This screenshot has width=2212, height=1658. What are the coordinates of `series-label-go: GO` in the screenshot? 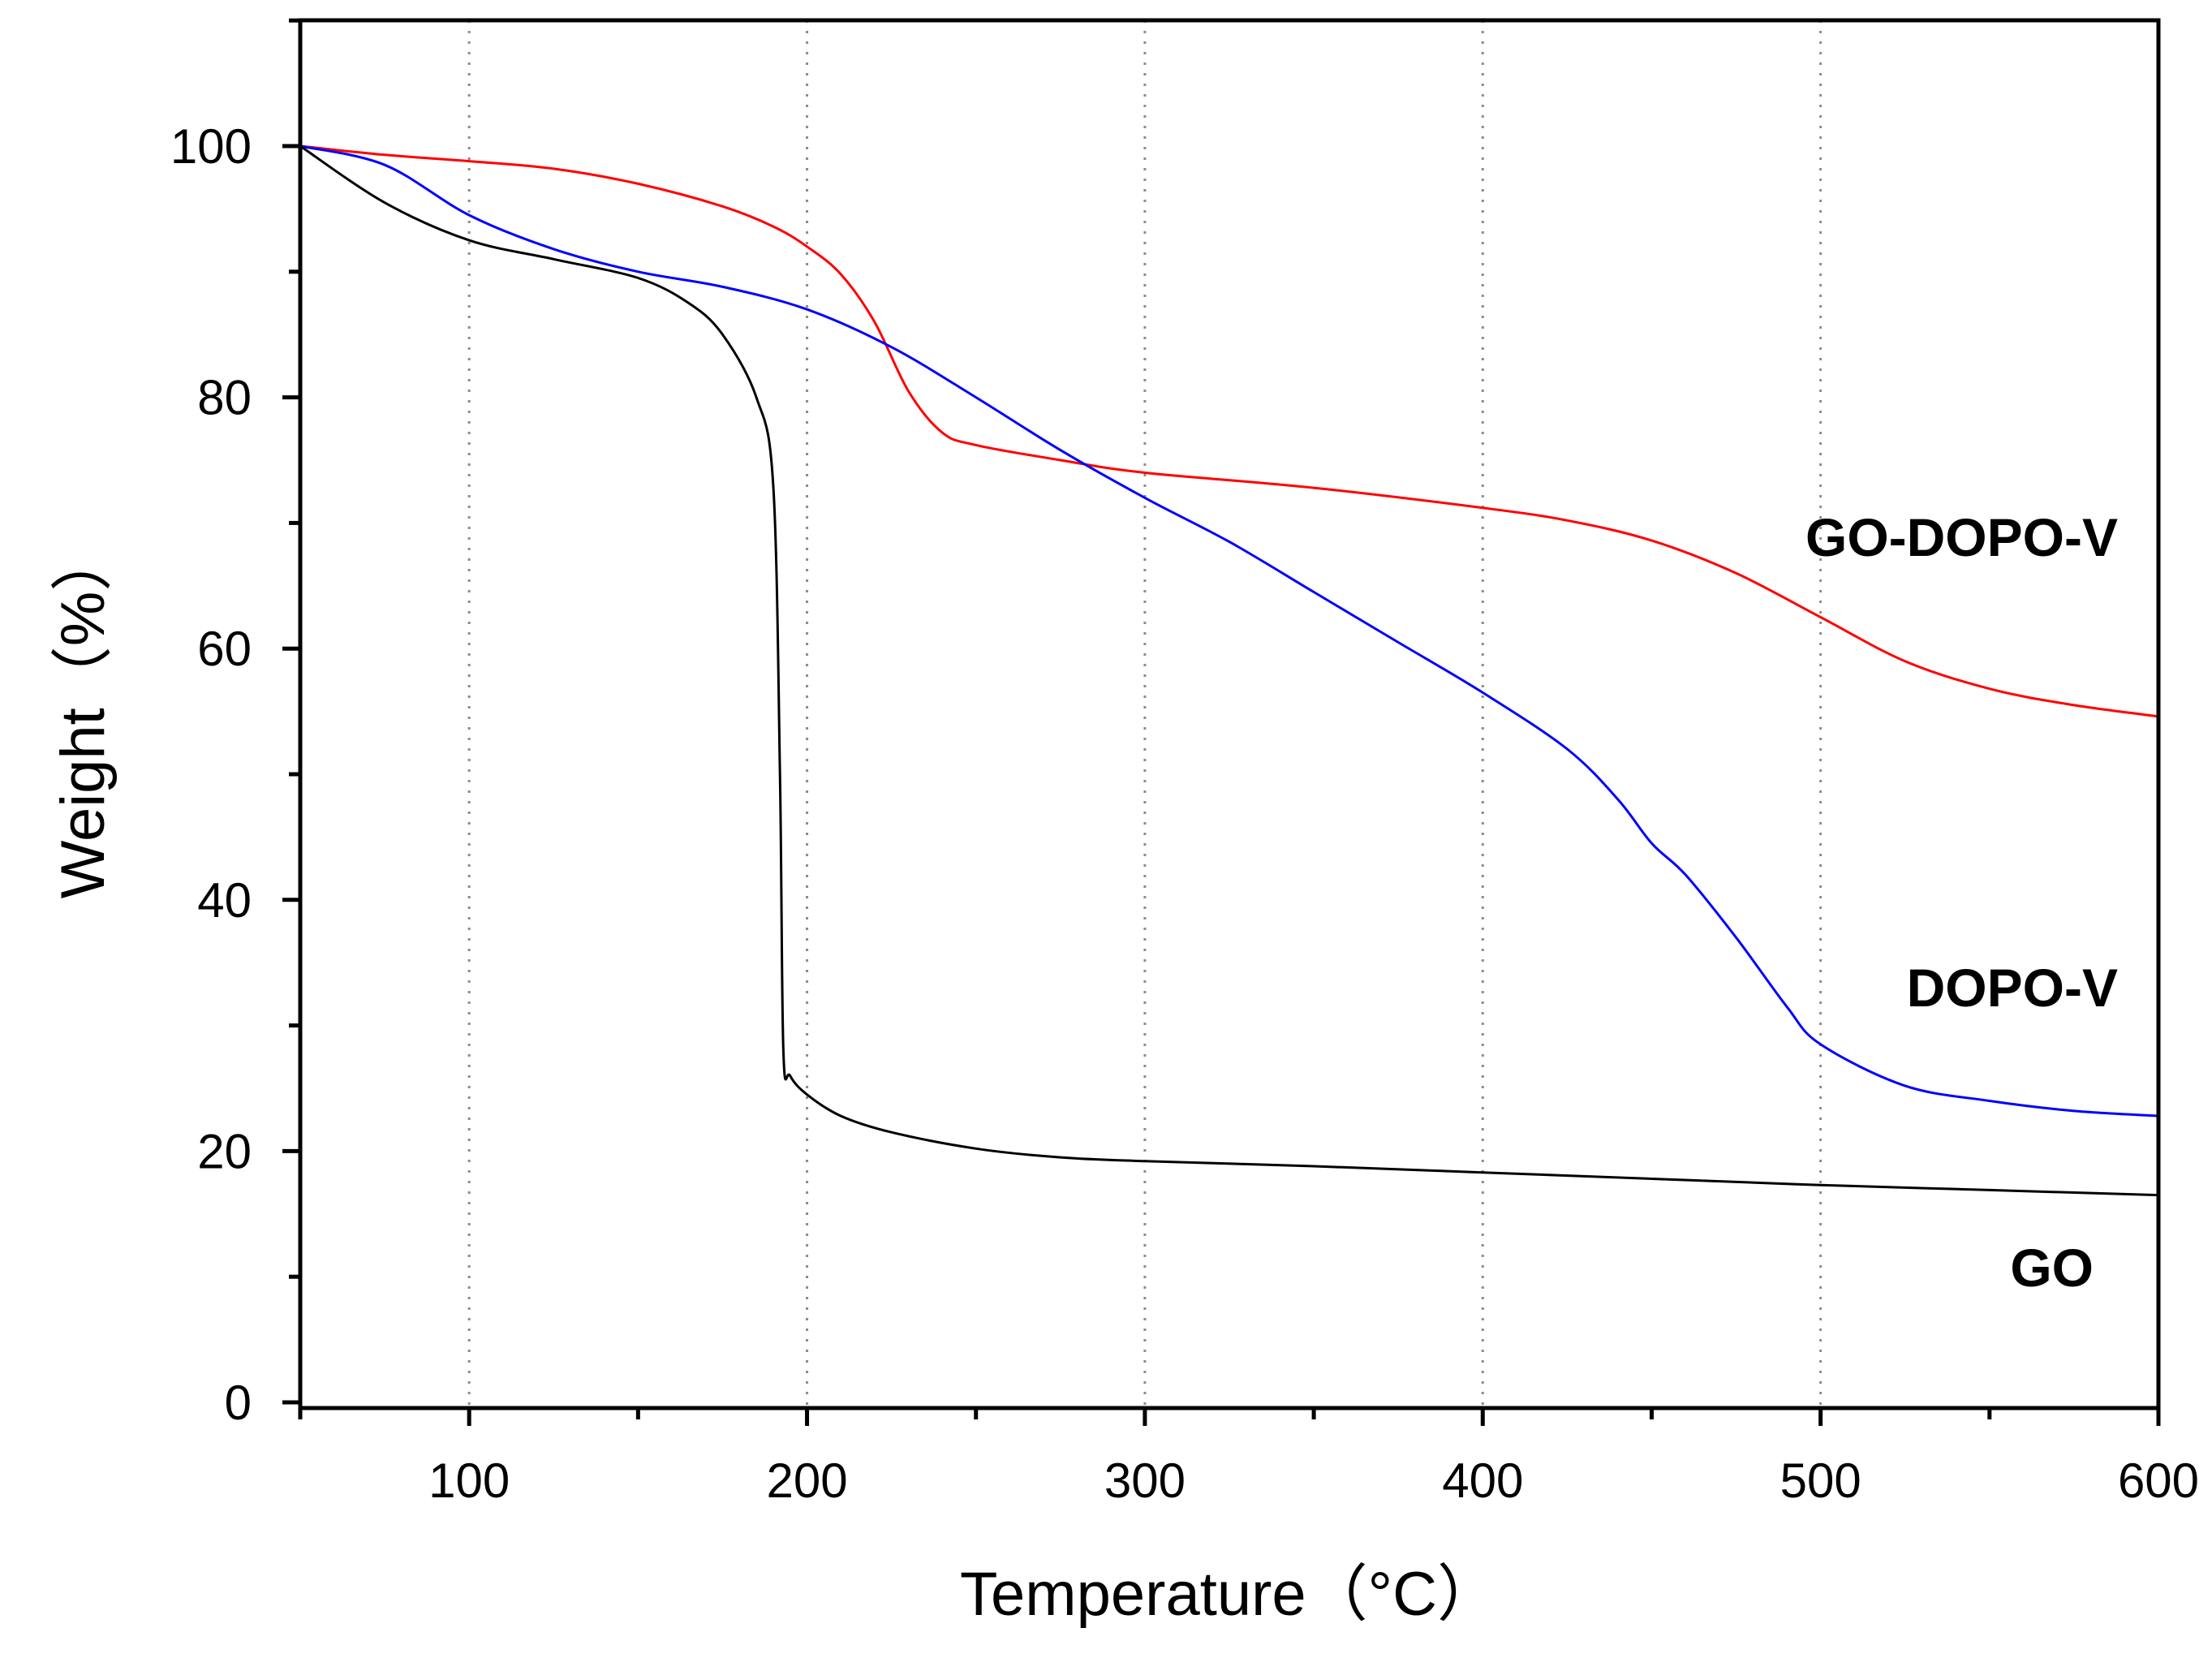 It's located at (2052, 1268).